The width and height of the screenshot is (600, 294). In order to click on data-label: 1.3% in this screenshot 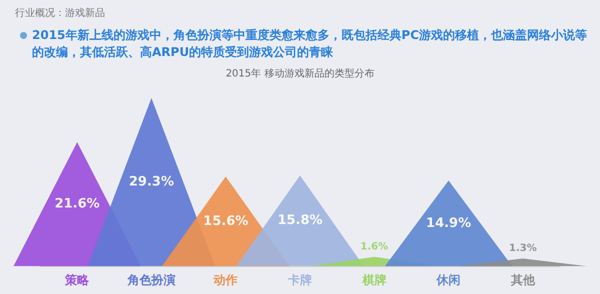, I will do `click(522, 248)`.